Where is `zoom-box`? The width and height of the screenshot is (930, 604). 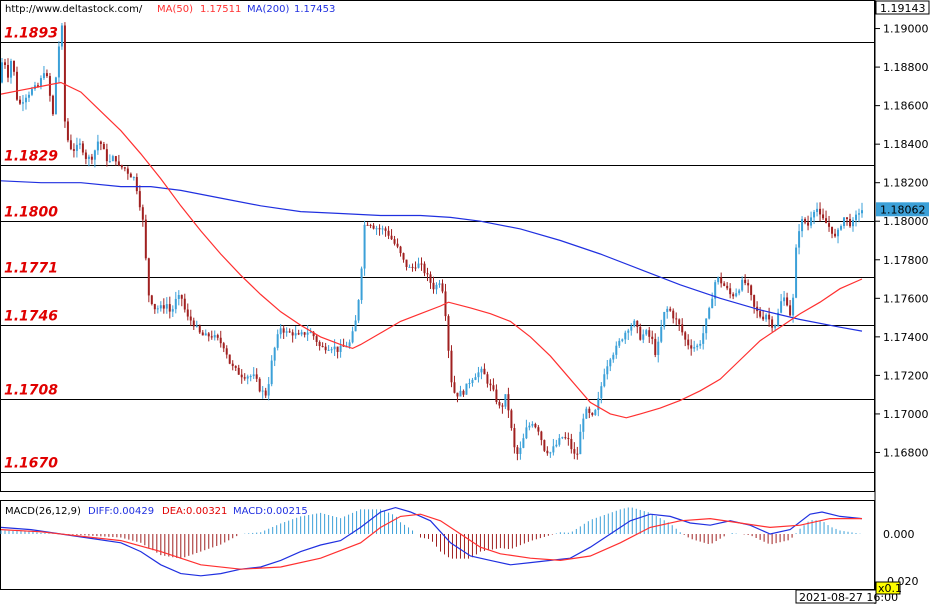
zoom-box is located at coordinates (888, 588).